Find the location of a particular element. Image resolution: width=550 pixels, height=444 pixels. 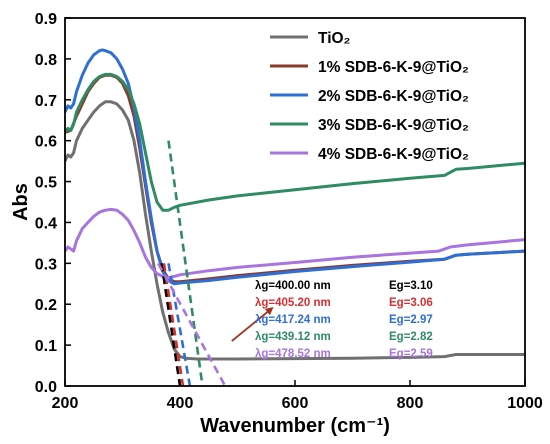

y-tick-label: 0.7 is located at coordinates (46, 101).